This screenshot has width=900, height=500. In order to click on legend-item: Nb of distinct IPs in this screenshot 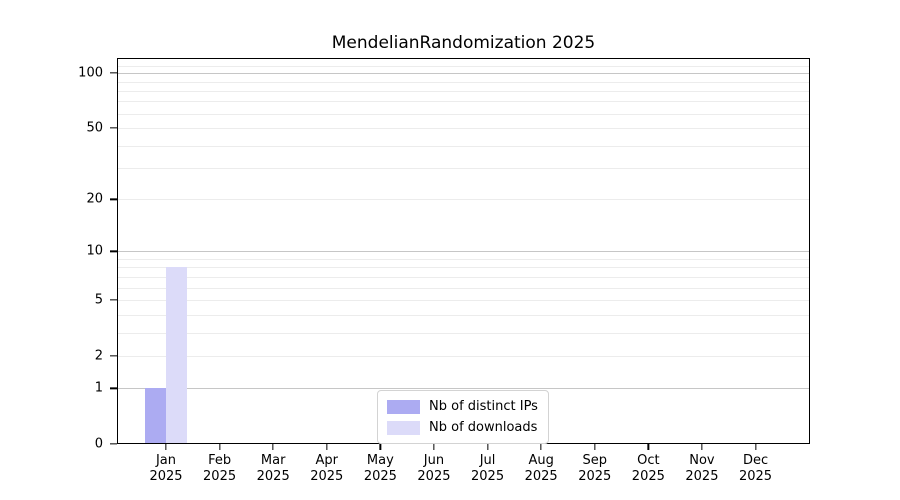, I will do `click(462, 406)`.